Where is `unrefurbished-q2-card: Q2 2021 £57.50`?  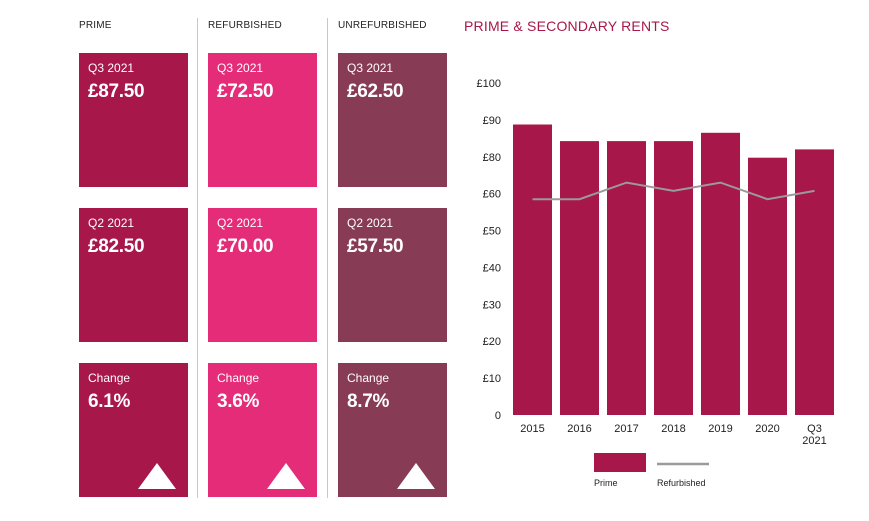
unrefurbished-q2-card: Q2 2021 £57.50 is located at coordinates (392, 275).